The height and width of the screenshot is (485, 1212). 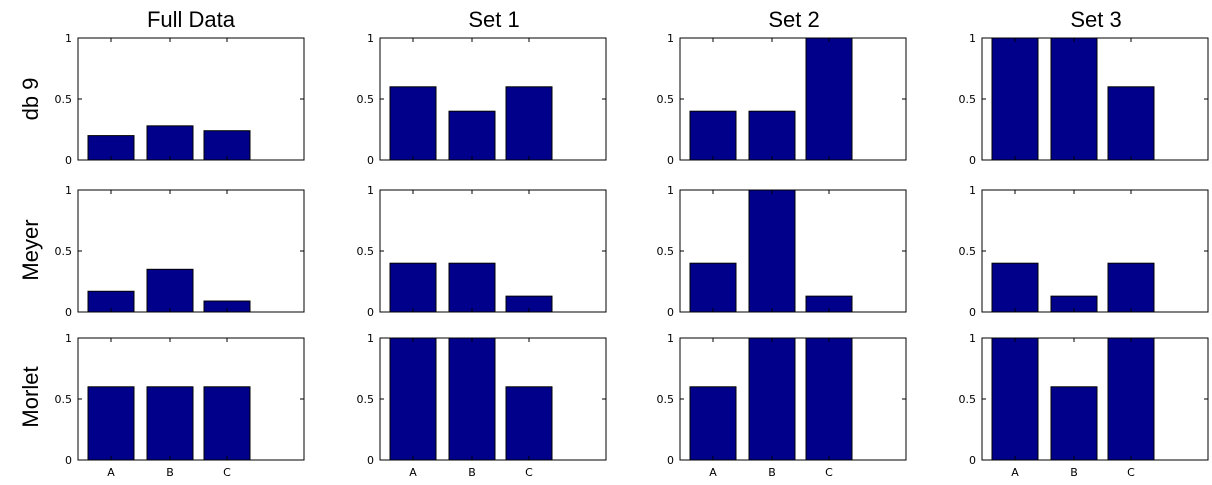 I want to click on panel-meyer-set-1: 00.51, so click(x=482, y=251).